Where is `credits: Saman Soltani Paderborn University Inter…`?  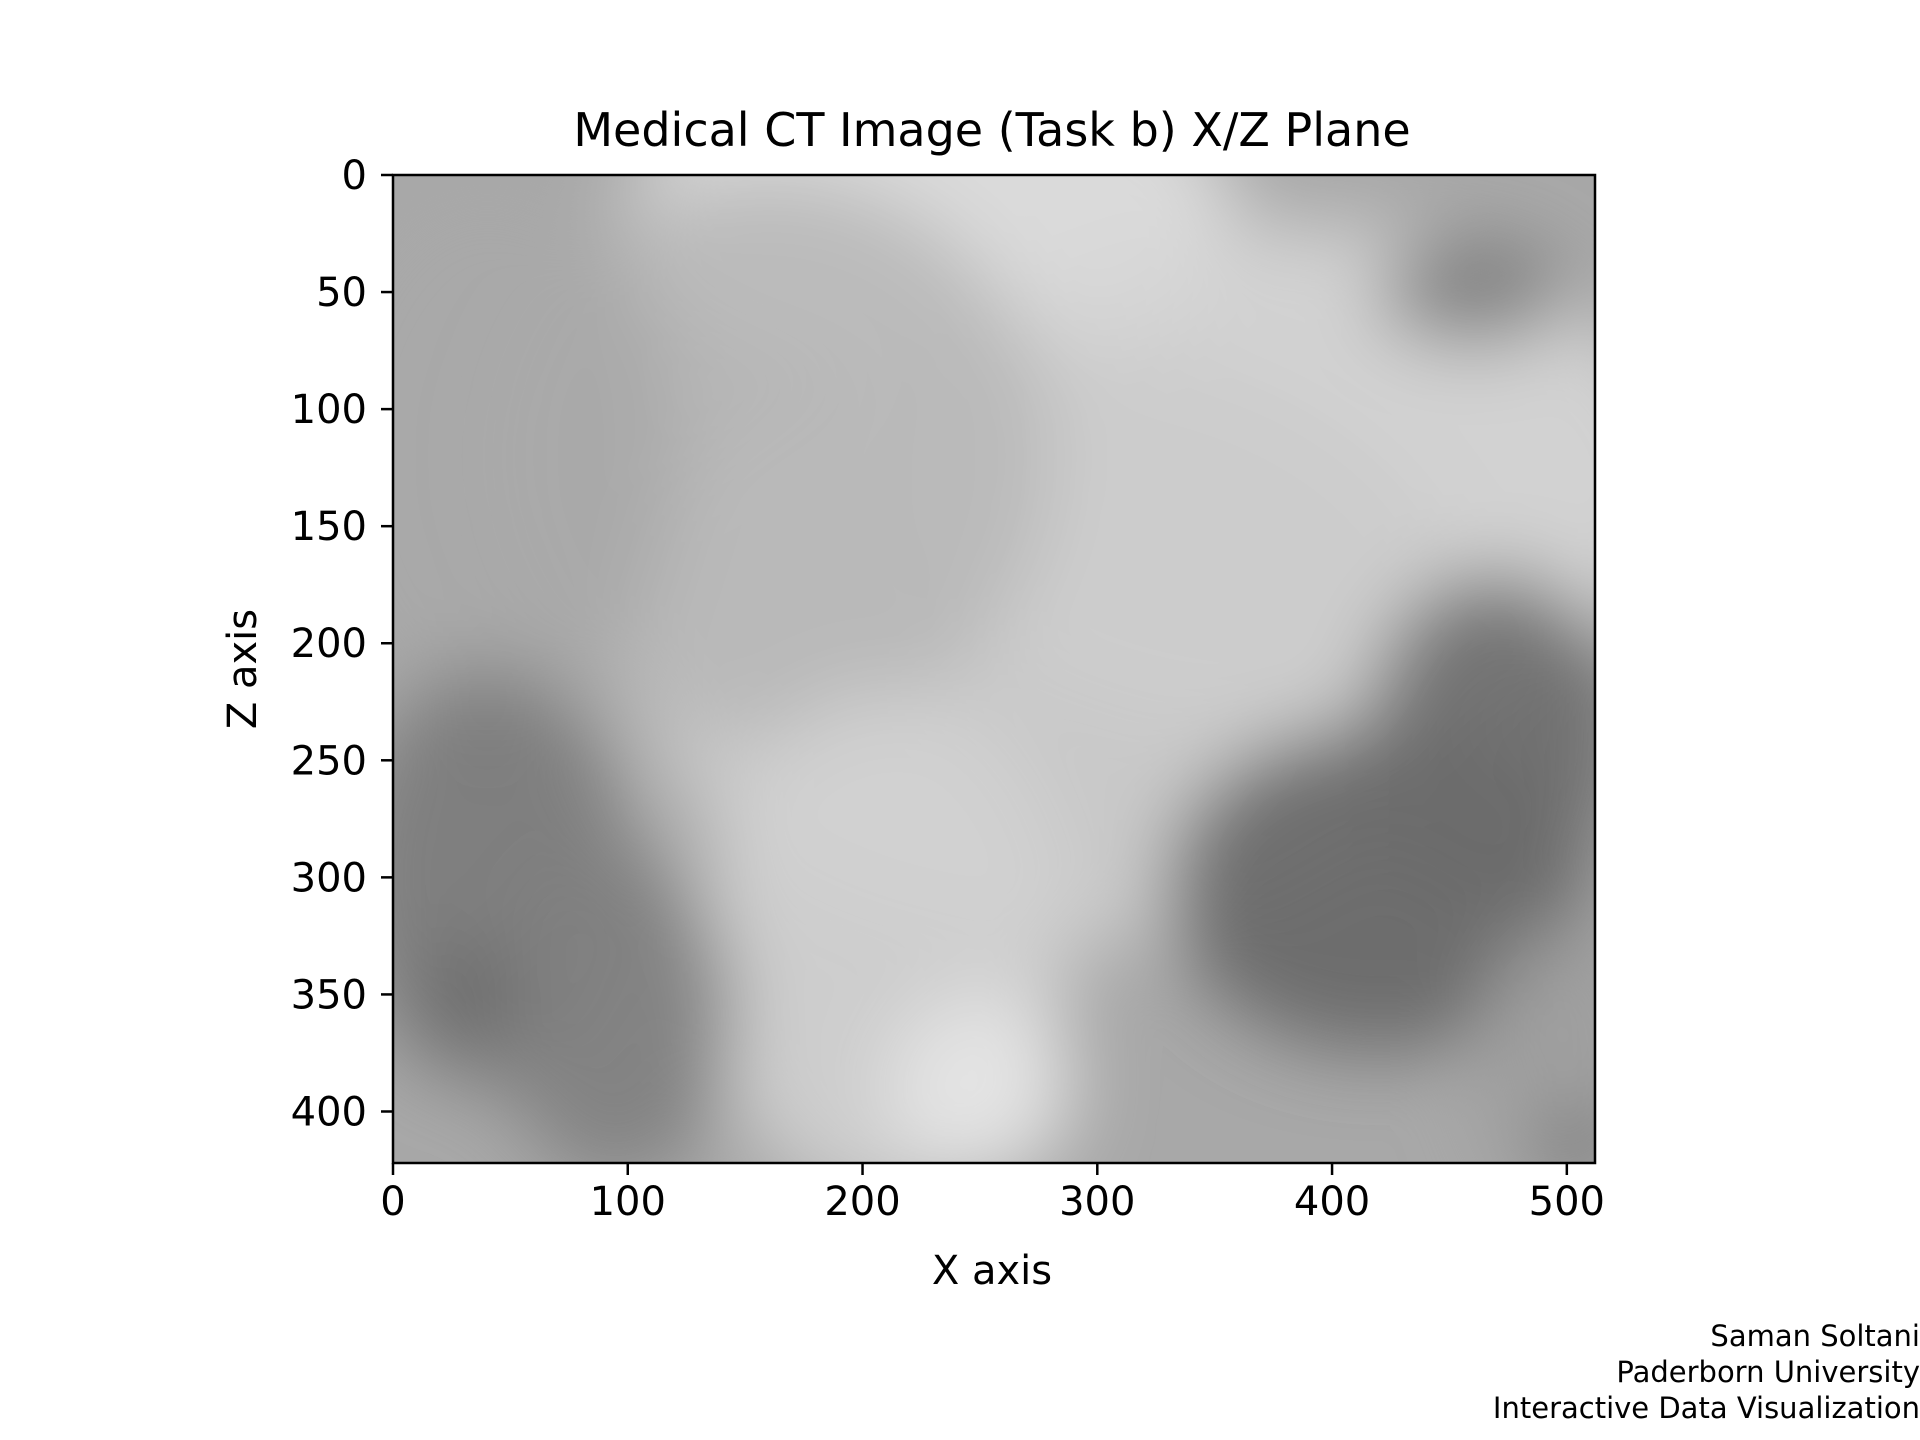 credits: Saman Soltani Paderborn University Inter… is located at coordinates (1706, 1372).